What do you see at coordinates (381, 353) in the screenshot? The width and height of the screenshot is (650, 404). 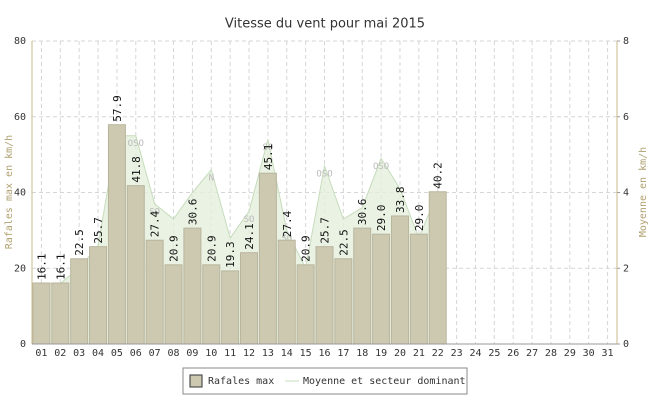 I see `x-tick-label: 19` at bounding box center [381, 353].